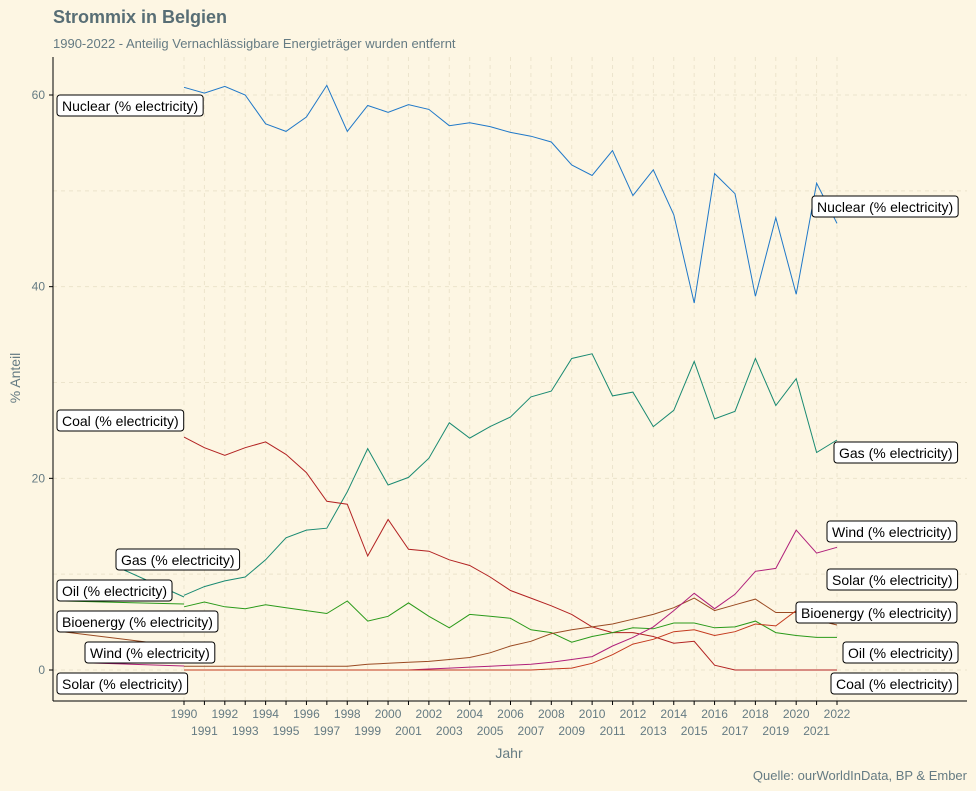 The image size is (976, 791). Describe the element at coordinates (653, 731) in the screenshot. I see `x-tick-label: 2013` at that location.